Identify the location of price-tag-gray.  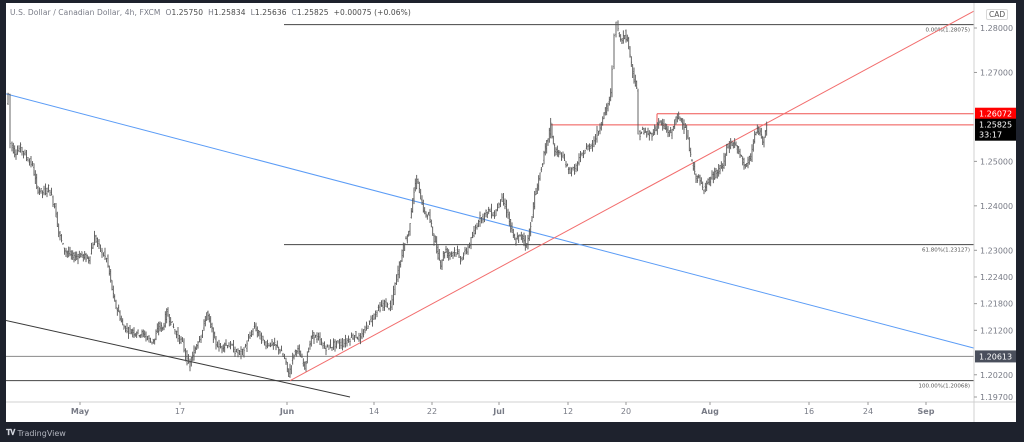
(995, 356).